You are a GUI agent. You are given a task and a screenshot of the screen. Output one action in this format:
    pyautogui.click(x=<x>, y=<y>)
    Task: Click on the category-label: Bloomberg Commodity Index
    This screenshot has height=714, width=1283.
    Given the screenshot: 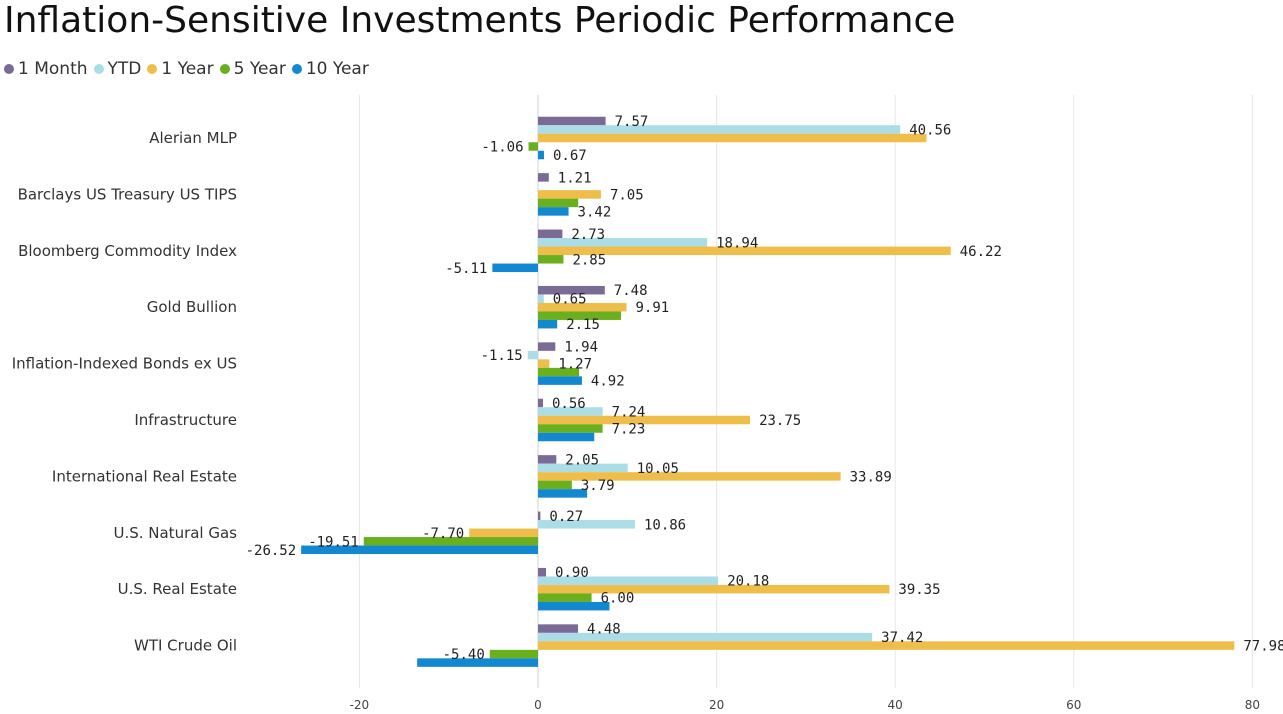 What is the action you would take?
    pyautogui.click(x=127, y=251)
    